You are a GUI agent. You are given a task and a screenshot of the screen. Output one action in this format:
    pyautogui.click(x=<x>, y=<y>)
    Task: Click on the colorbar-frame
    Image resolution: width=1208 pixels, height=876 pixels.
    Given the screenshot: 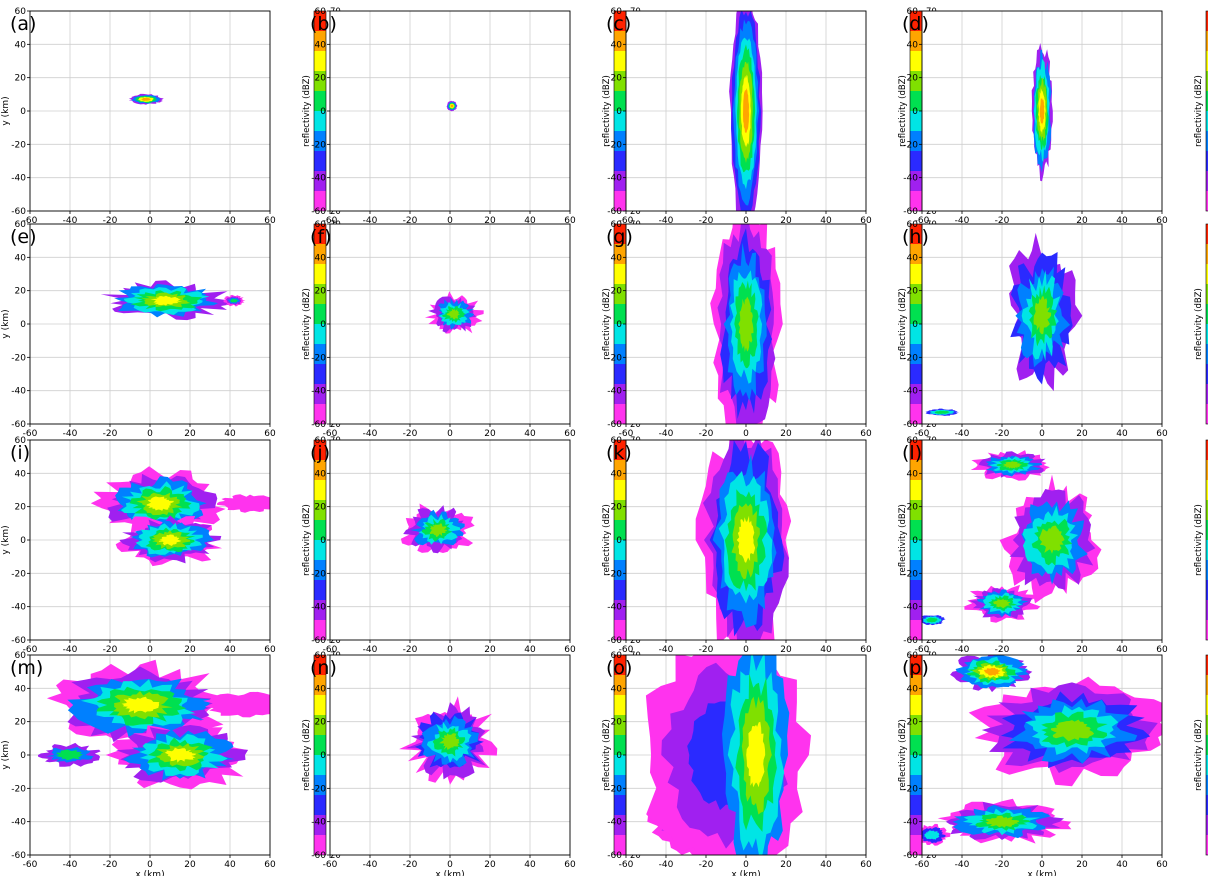 What is the action you would take?
    pyautogui.click(x=1206, y=111)
    